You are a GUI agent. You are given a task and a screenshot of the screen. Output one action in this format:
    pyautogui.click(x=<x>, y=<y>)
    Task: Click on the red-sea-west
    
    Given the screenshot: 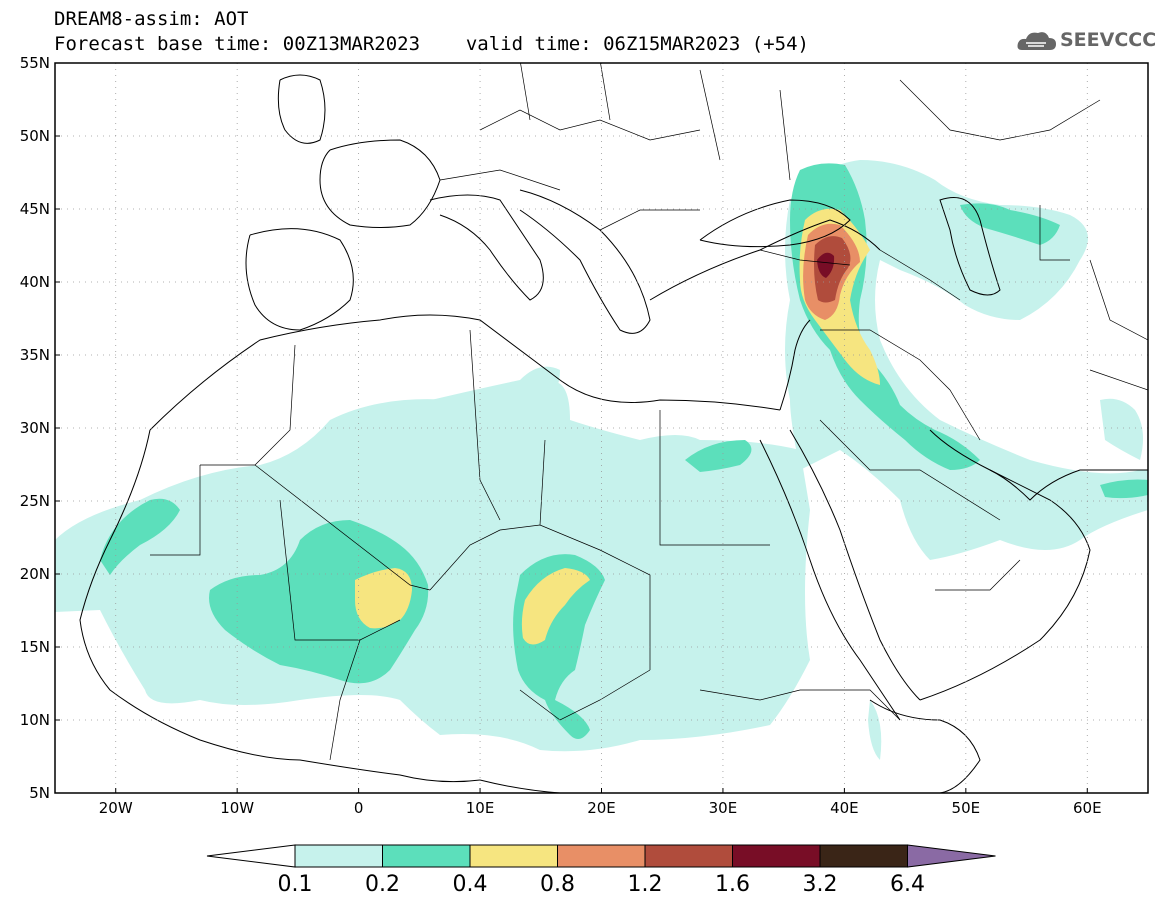 What is the action you would take?
    pyautogui.click(x=830, y=580)
    